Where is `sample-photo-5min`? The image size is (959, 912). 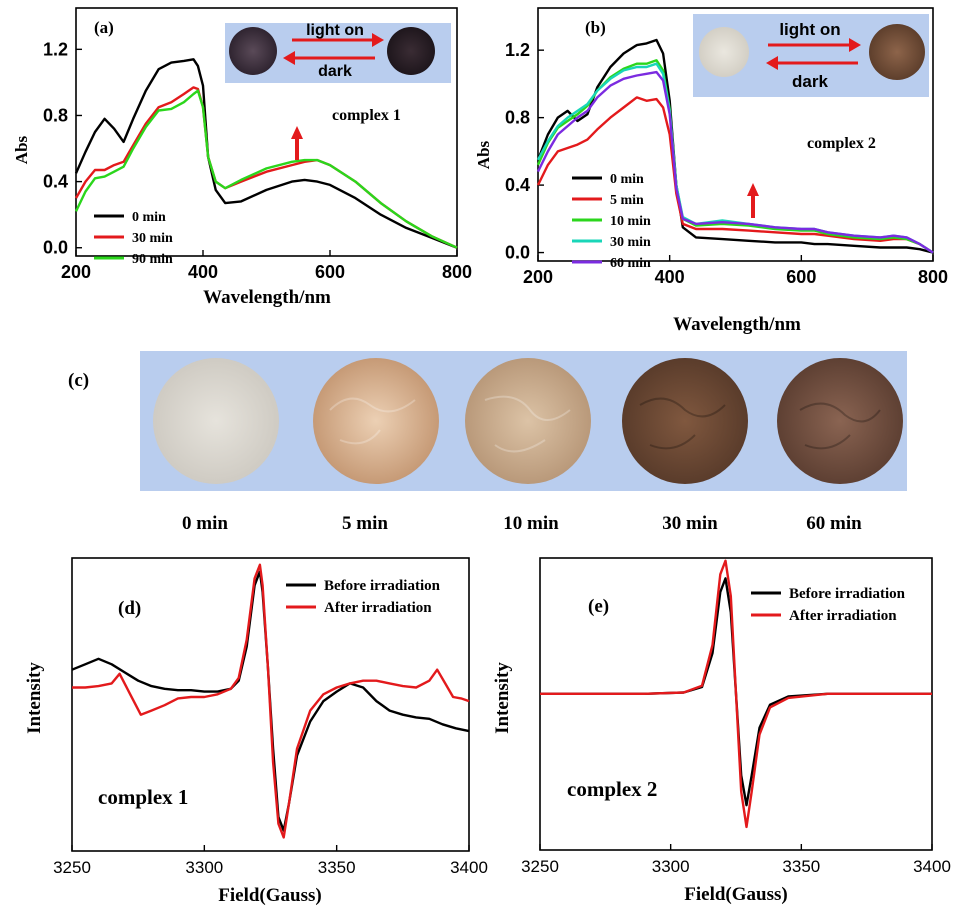 sample-photo-5min is located at coordinates (376, 421).